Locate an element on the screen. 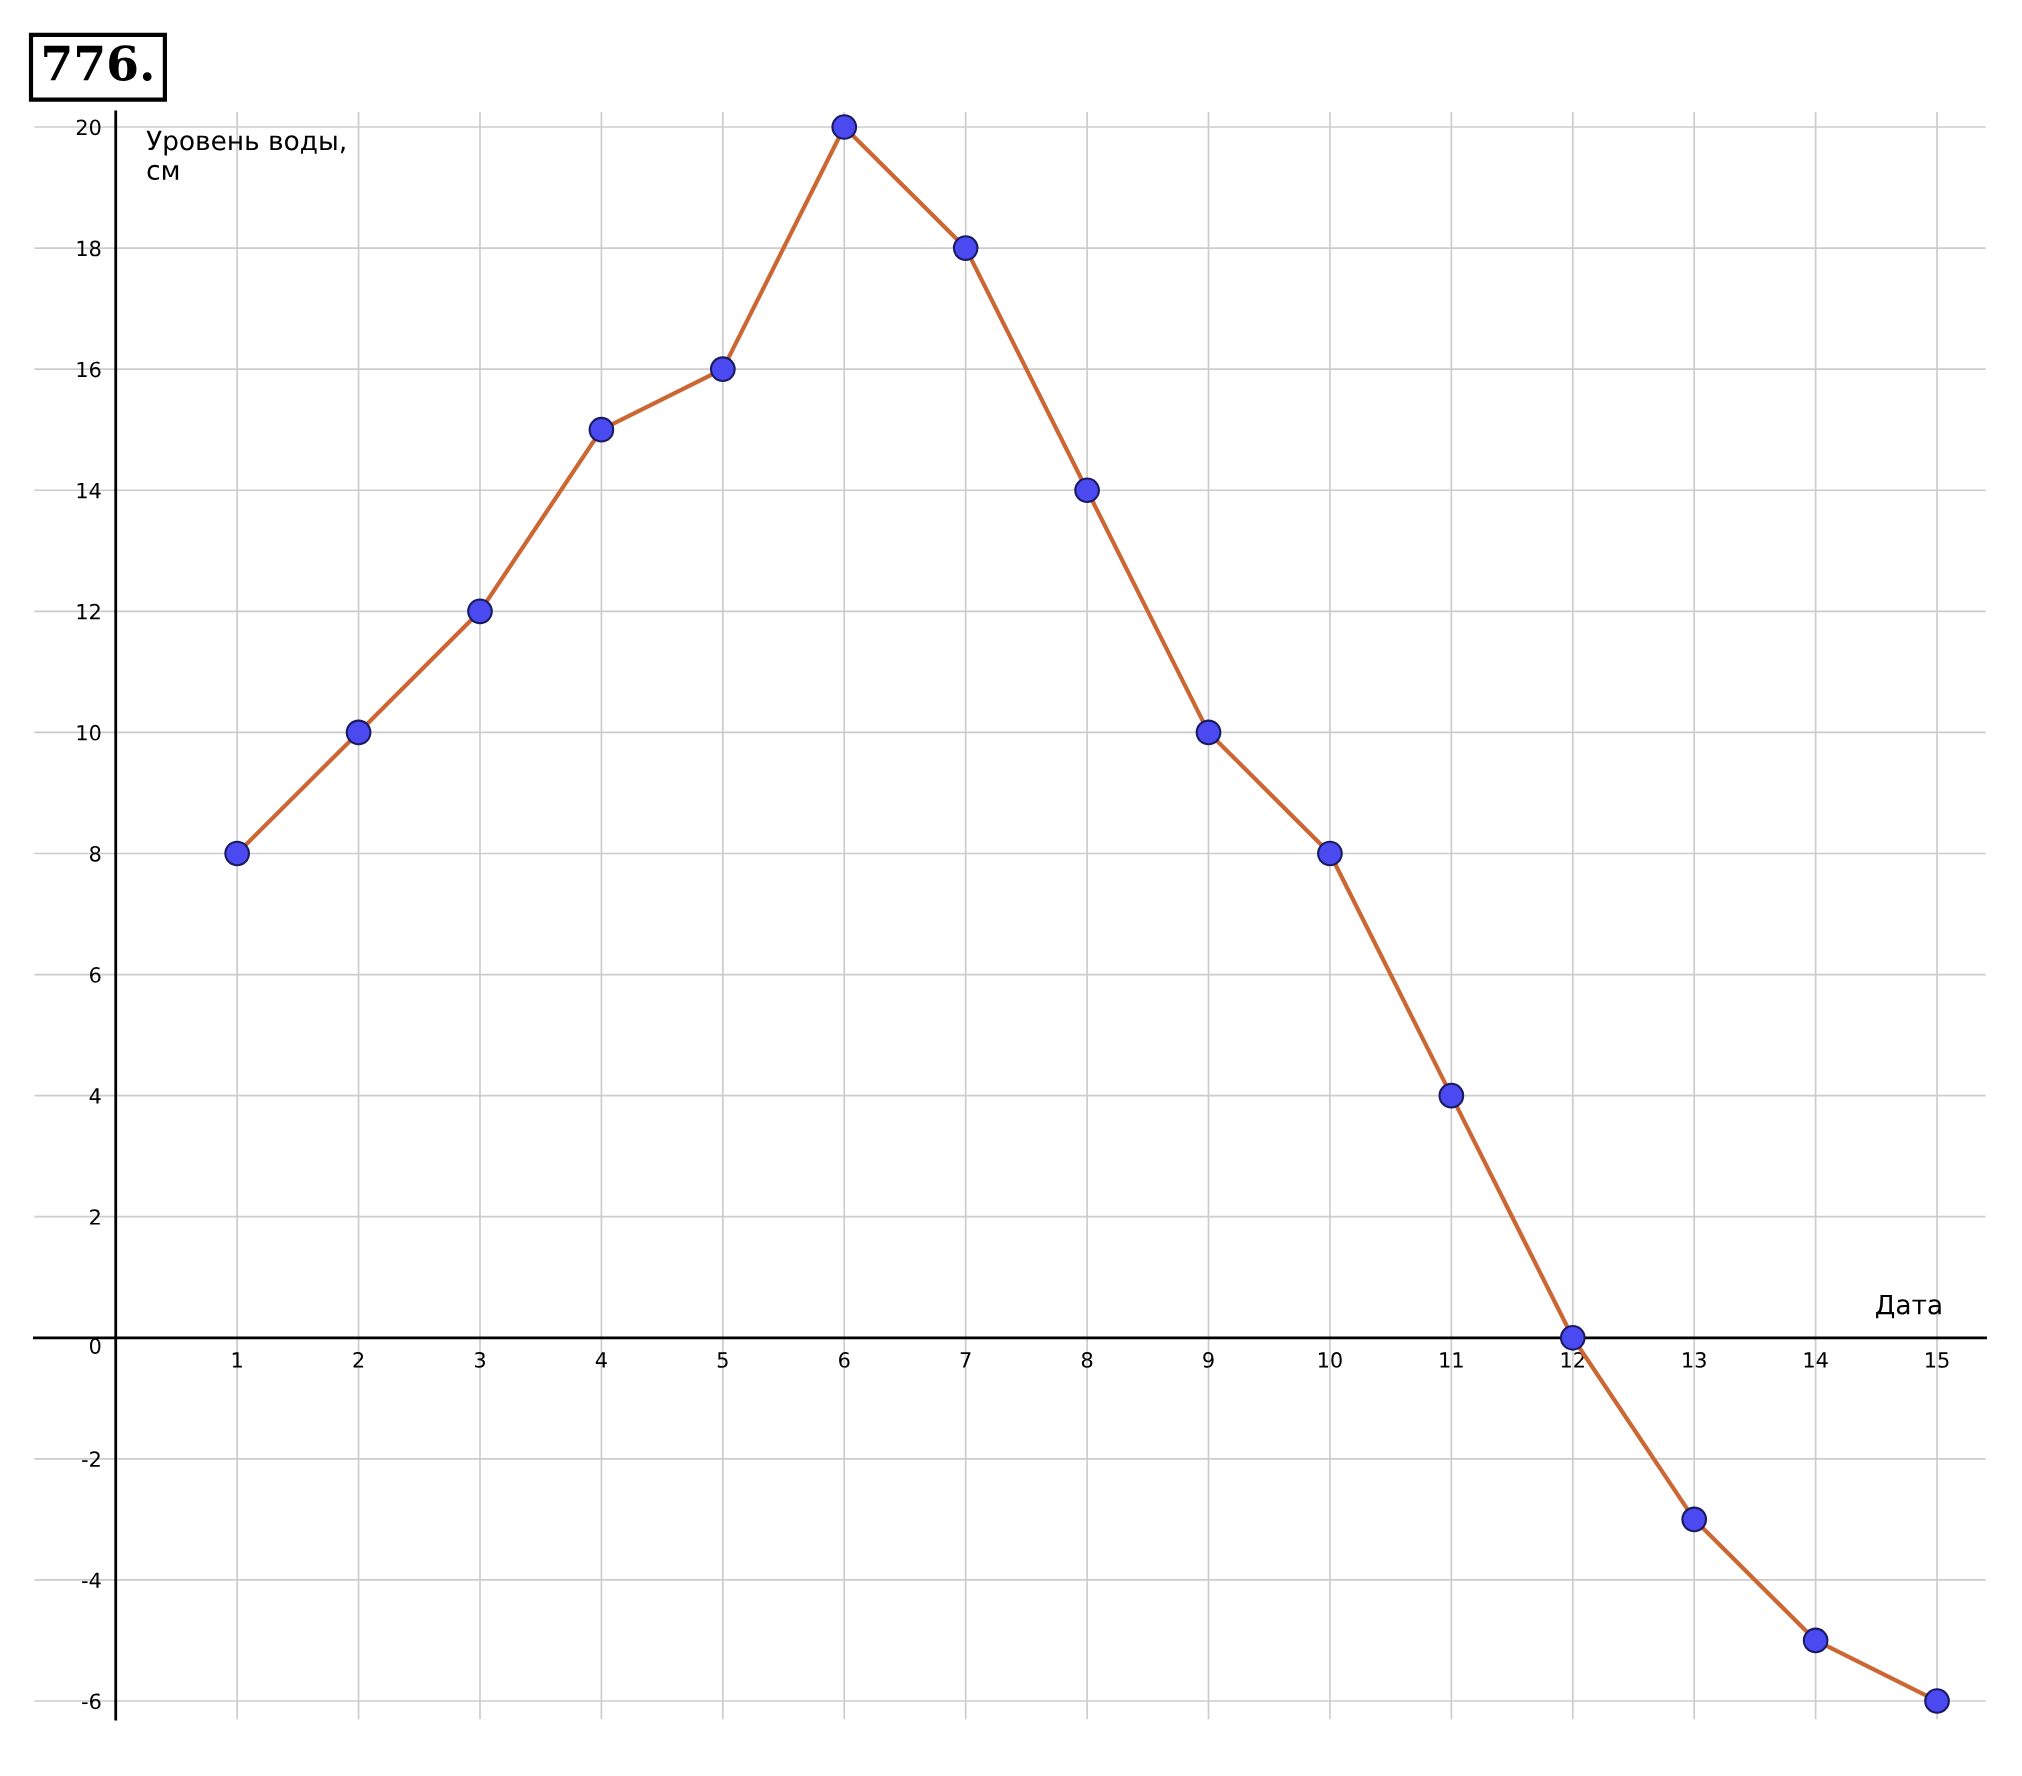 Image resolution: width=2022 pixels, height=1776 pixels. x-tick-label: 5 is located at coordinates (722, 1360).